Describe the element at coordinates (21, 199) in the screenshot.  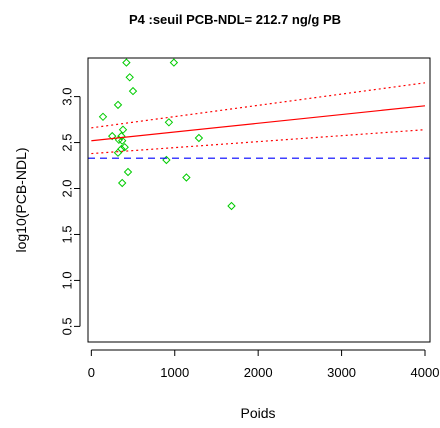
I see `y-axis-label: log10(PCB-NDL)` at that location.